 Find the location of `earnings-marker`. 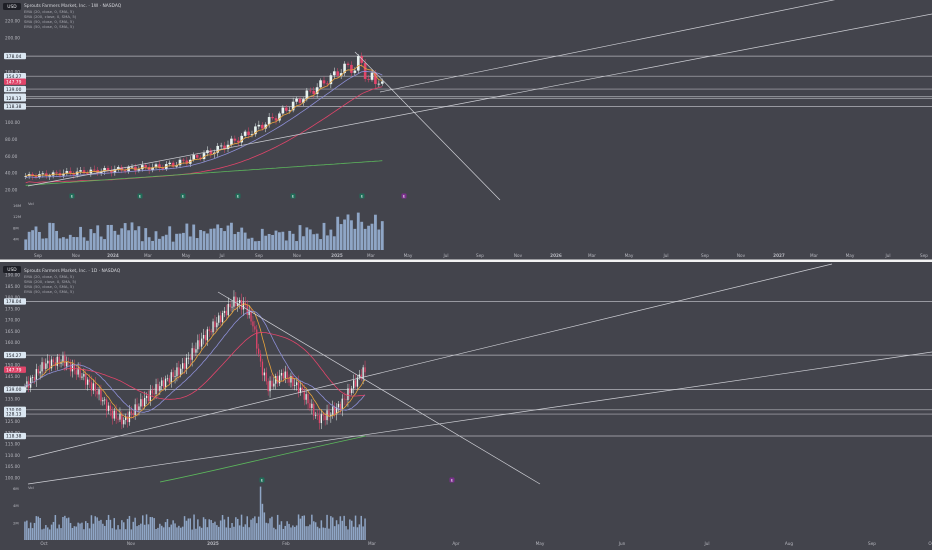

earnings-marker is located at coordinates (183, 196).